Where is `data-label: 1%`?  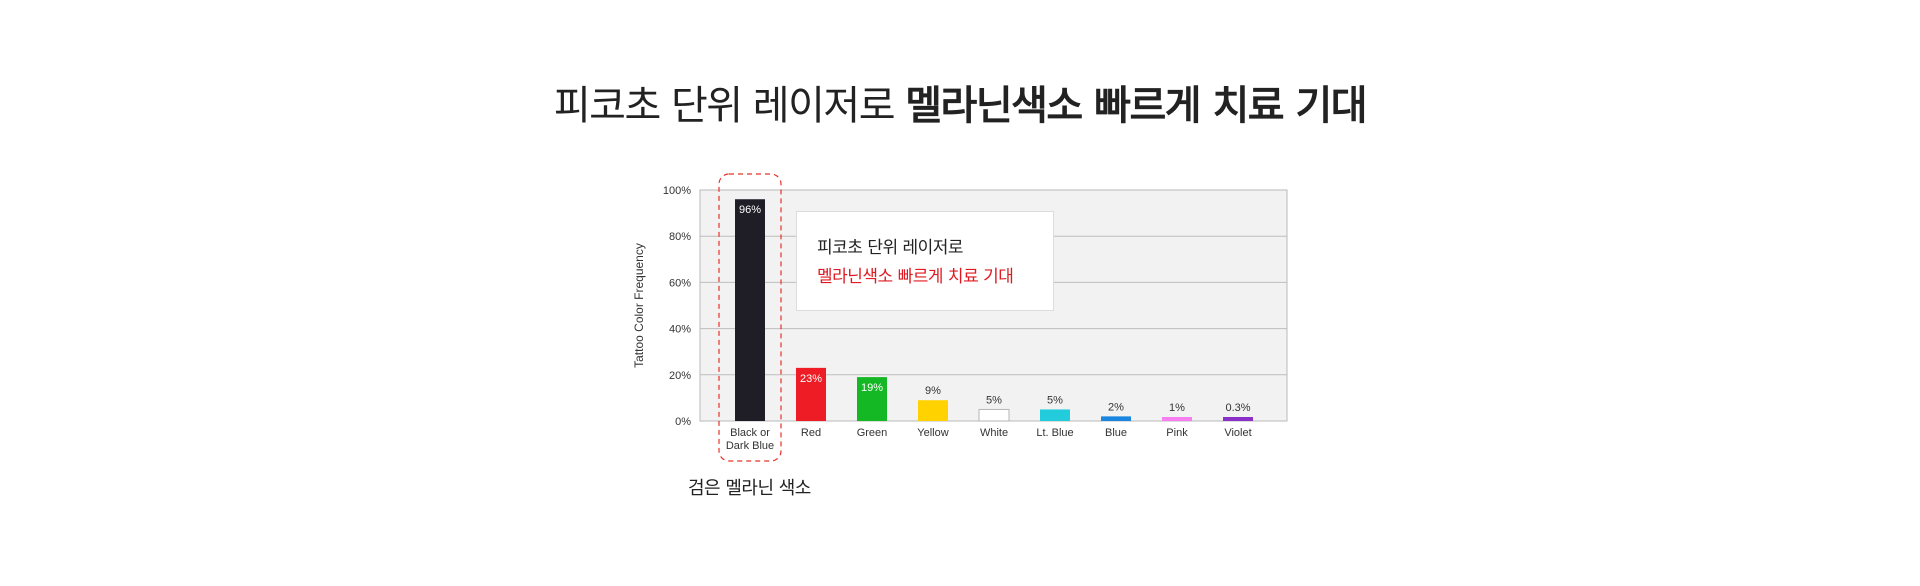 data-label: 1% is located at coordinates (1177, 408).